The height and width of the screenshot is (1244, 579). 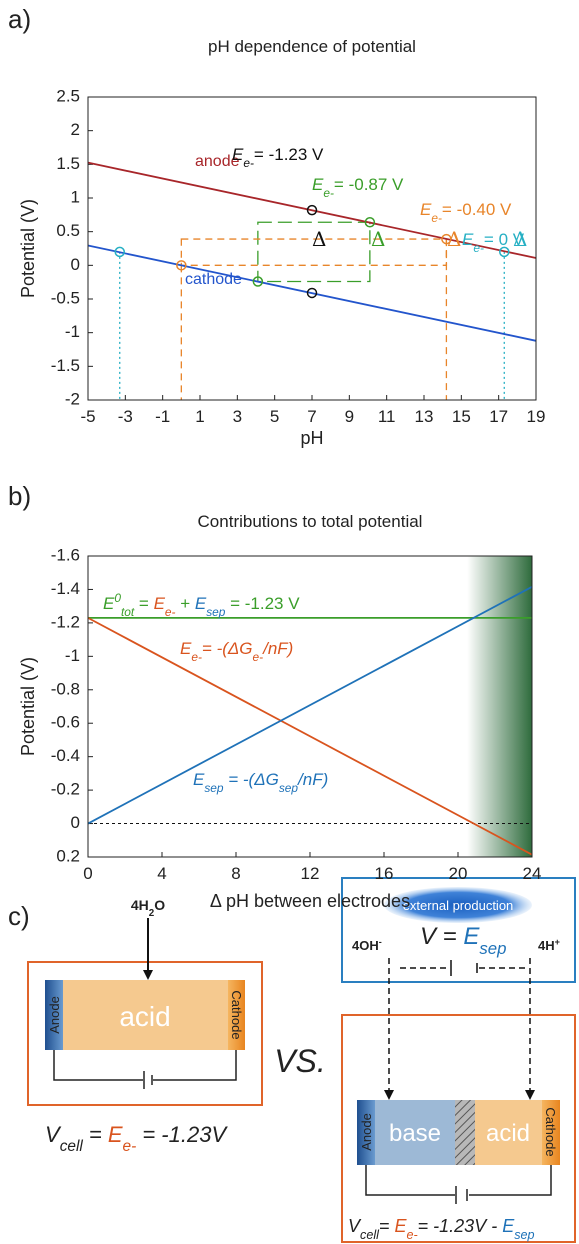 What do you see at coordinates (152, 913) in the screenshot?
I see `text-part: 2` at bounding box center [152, 913].